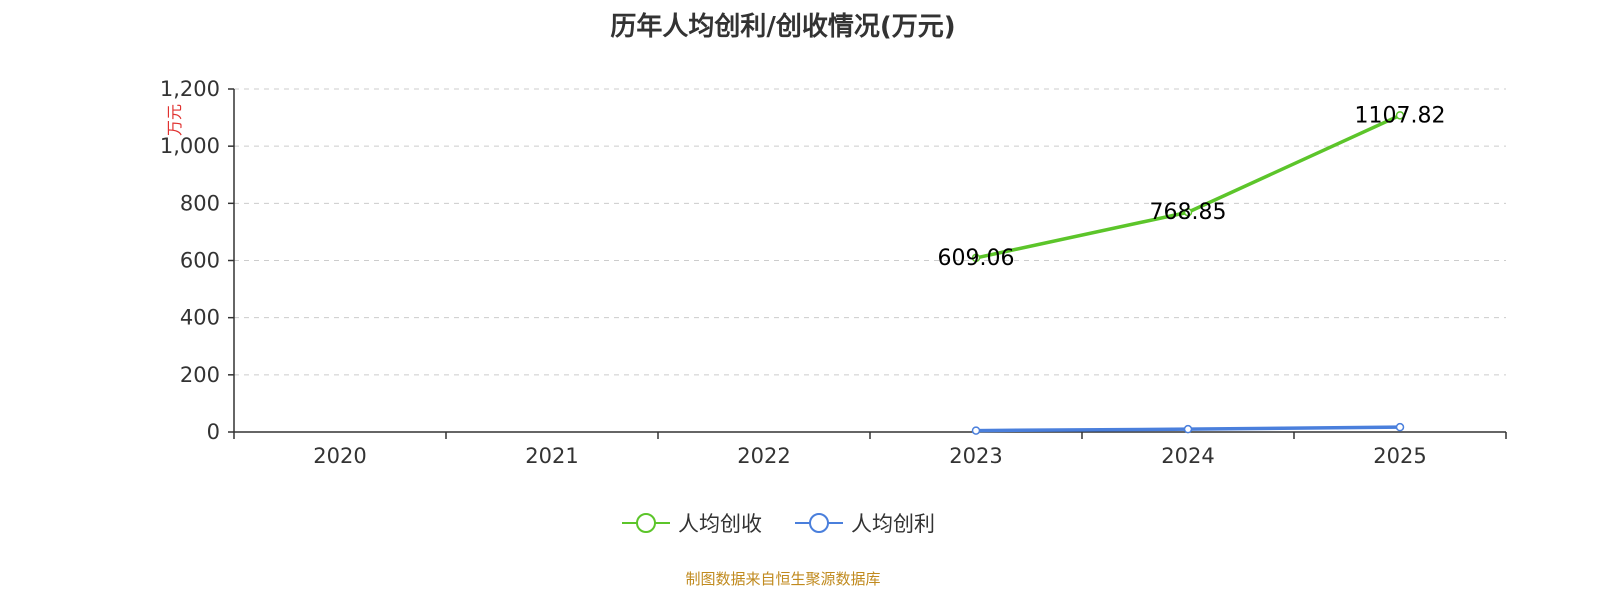  Describe the element at coordinates (893, 524) in the screenshot. I see `legend-label-profit: 人均创利` at that location.